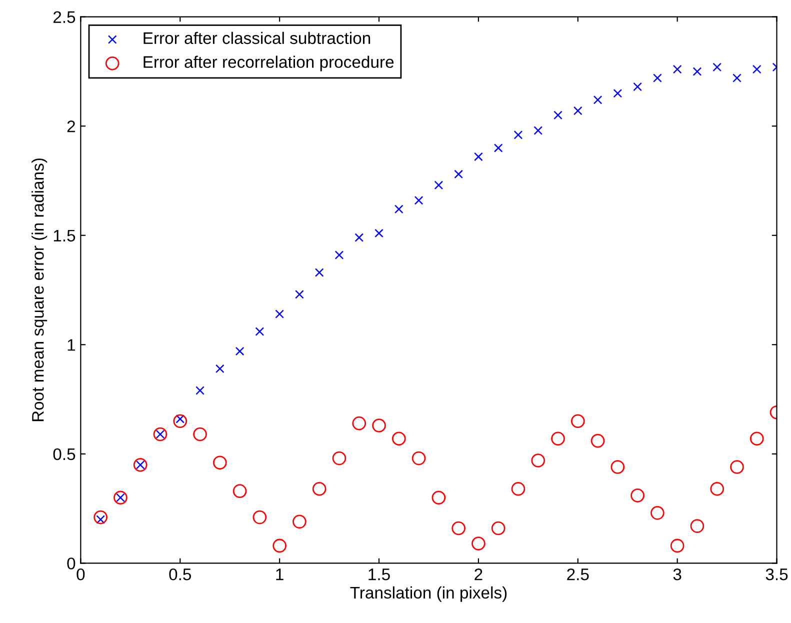  What do you see at coordinates (777, 574) in the screenshot?
I see `x-tick-label: 3.5` at bounding box center [777, 574].